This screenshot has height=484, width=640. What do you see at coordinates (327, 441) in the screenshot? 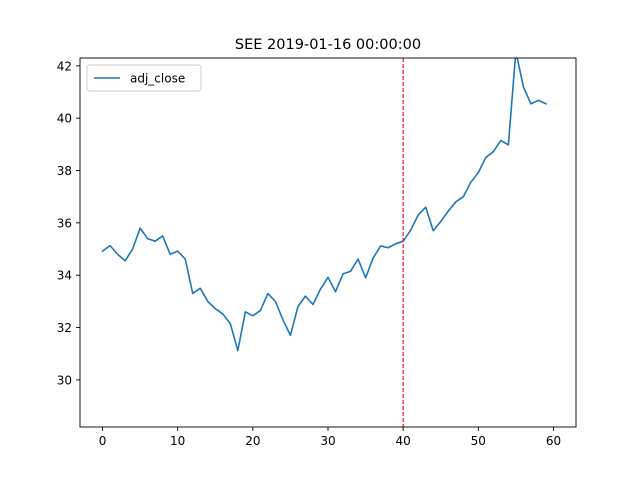
I see `x-tick-label: 30` at bounding box center [327, 441].